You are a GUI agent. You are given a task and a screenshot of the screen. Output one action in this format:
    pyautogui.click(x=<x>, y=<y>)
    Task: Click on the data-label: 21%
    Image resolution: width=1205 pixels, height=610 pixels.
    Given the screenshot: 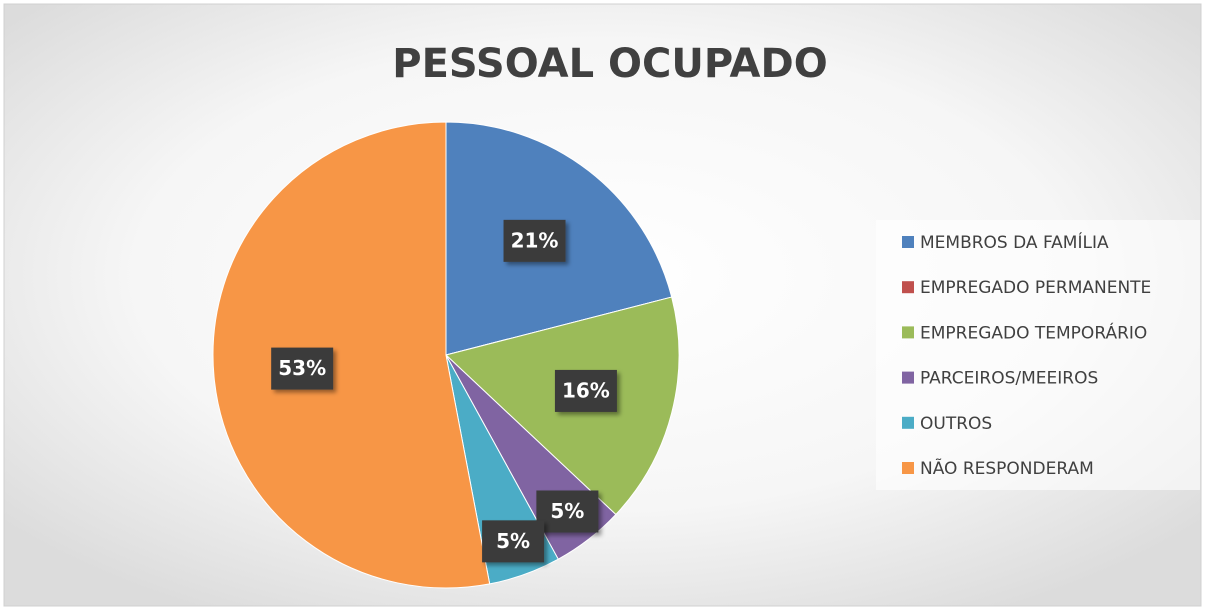 What is the action you would take?
    pyautogui.click(x=535, y=240)
    